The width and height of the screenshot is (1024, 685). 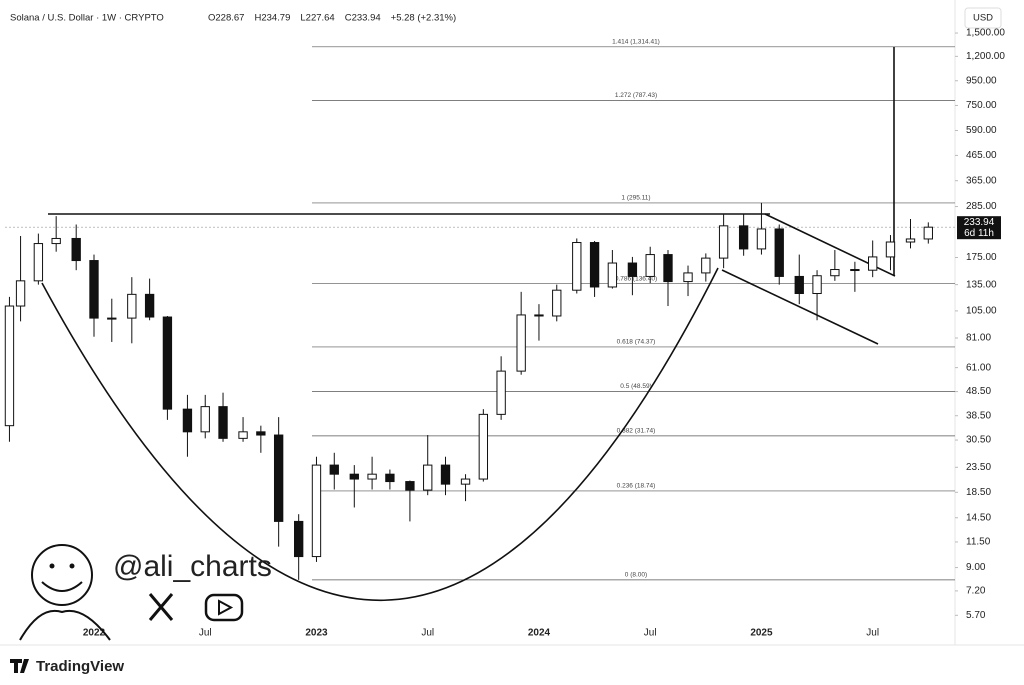 I want to click on y-tick-label: 465.00, so click(x=981, y=155).